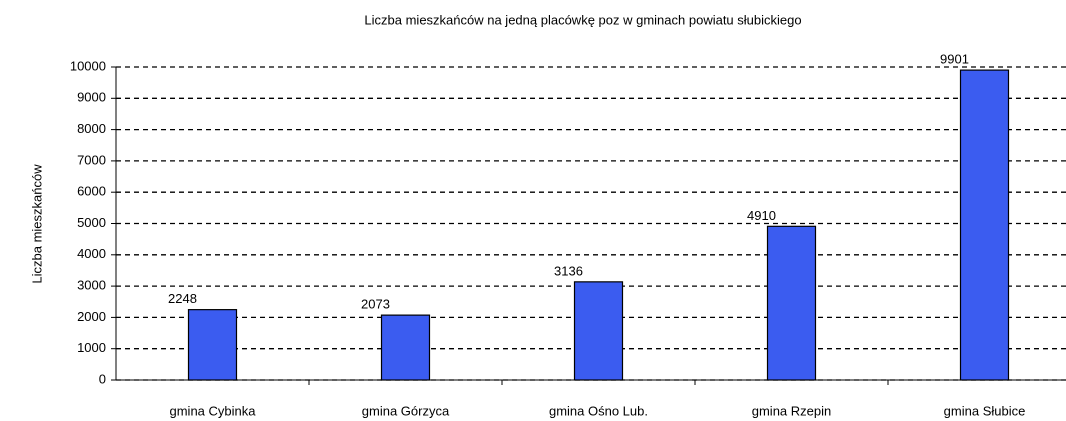 This screenshot has width=1066, height=421. Describe the element at coordinates (91, 316) in the screenshot. I see `y-tick-label: 2000` at that location.